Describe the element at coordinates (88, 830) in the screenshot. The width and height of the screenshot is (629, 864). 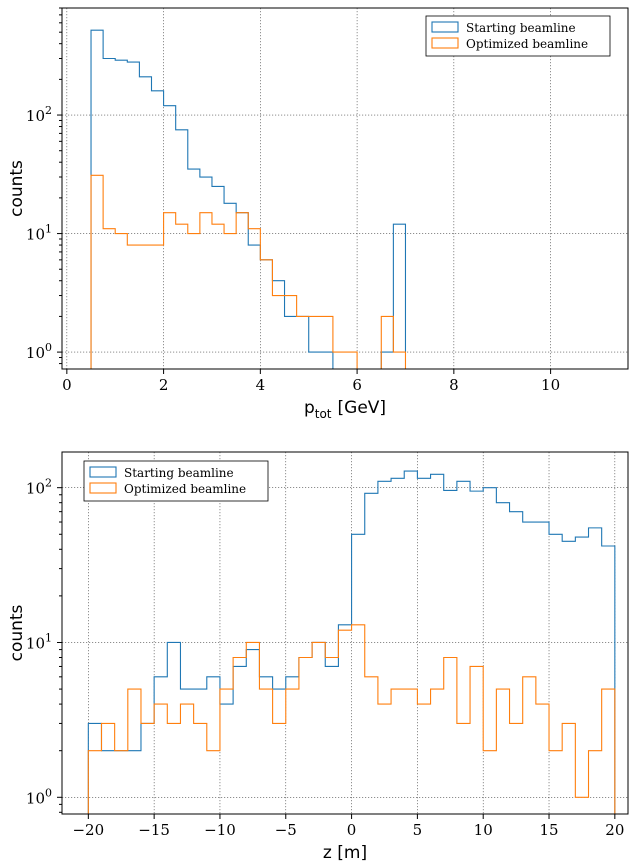
I see `x-tick-label: −20` at that location.